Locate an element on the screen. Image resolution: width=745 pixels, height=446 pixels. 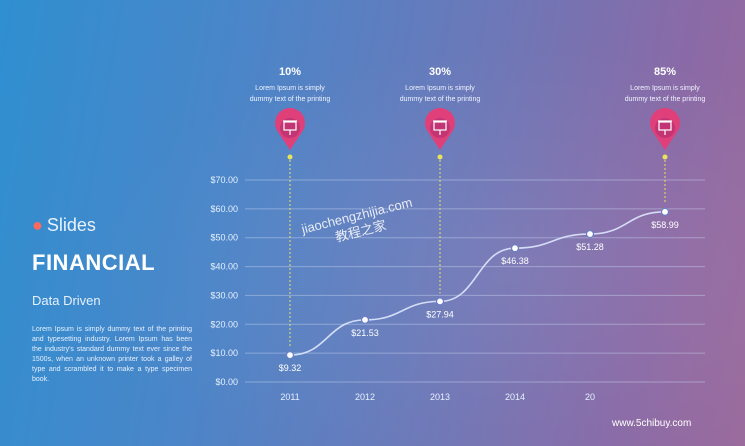
x-tick-label: 20 is located at coordinates (590, 397).